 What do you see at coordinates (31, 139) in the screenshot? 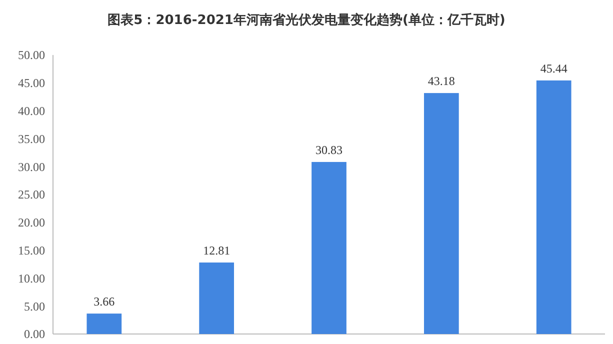
I see `y-tick-label: 35.00` at bounding box center [31, 139].